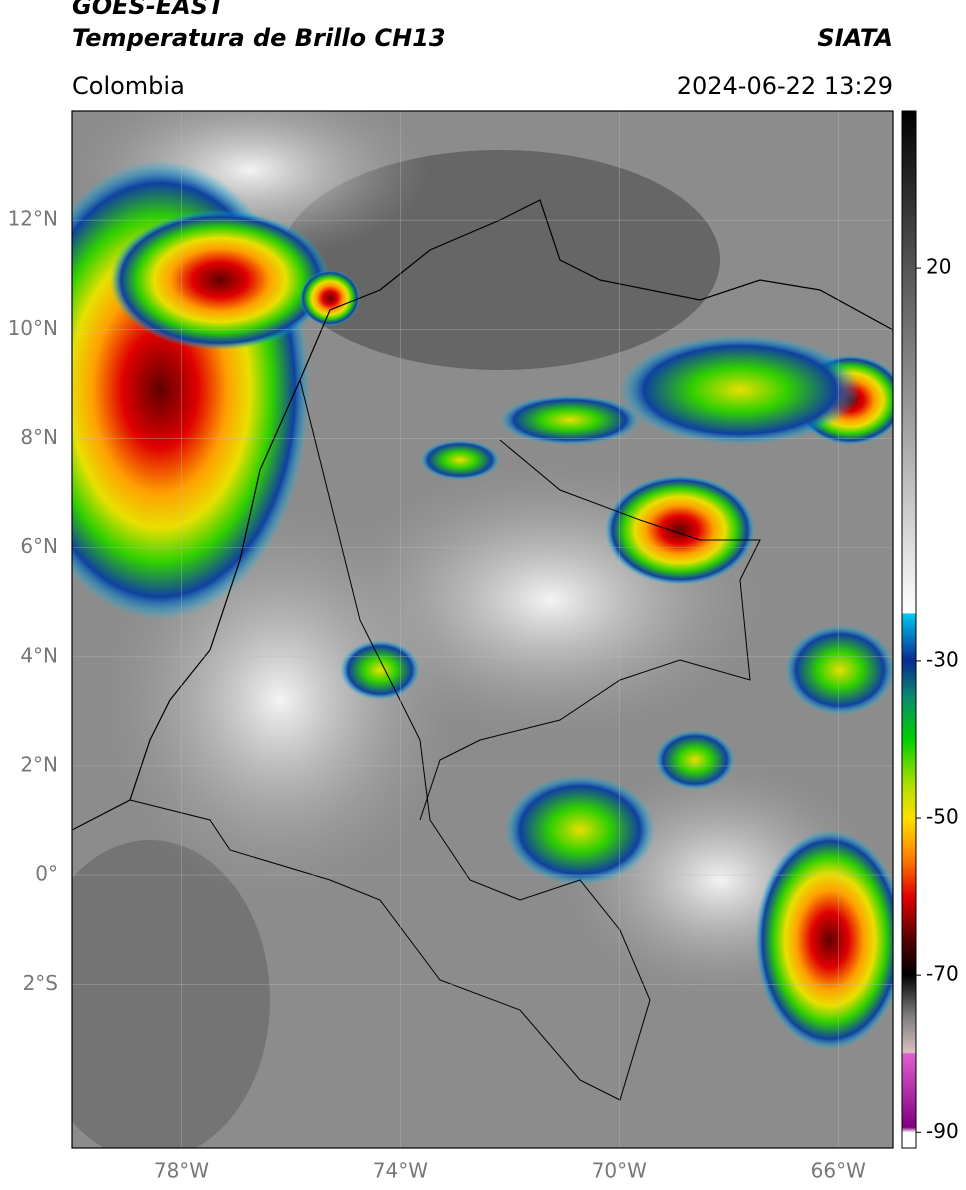  Describe the element at coordinates (46, 874) in the screenshot. I see `y-tick-label: 0°` at that location.